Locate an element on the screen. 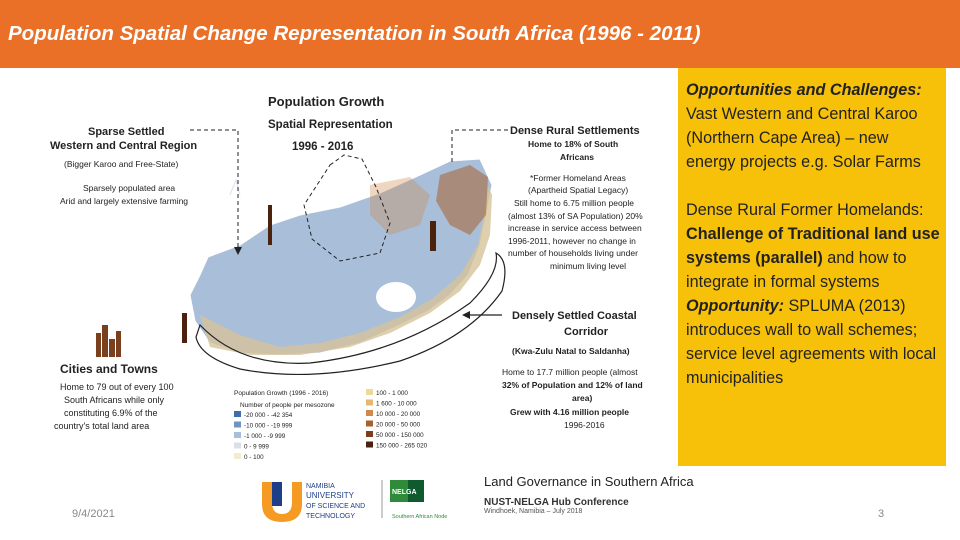 Image resolution: width=960 pixels, height=540 pixels. dense-rural-title: Dense Rural Settlements is located at coordinates (575, 131).